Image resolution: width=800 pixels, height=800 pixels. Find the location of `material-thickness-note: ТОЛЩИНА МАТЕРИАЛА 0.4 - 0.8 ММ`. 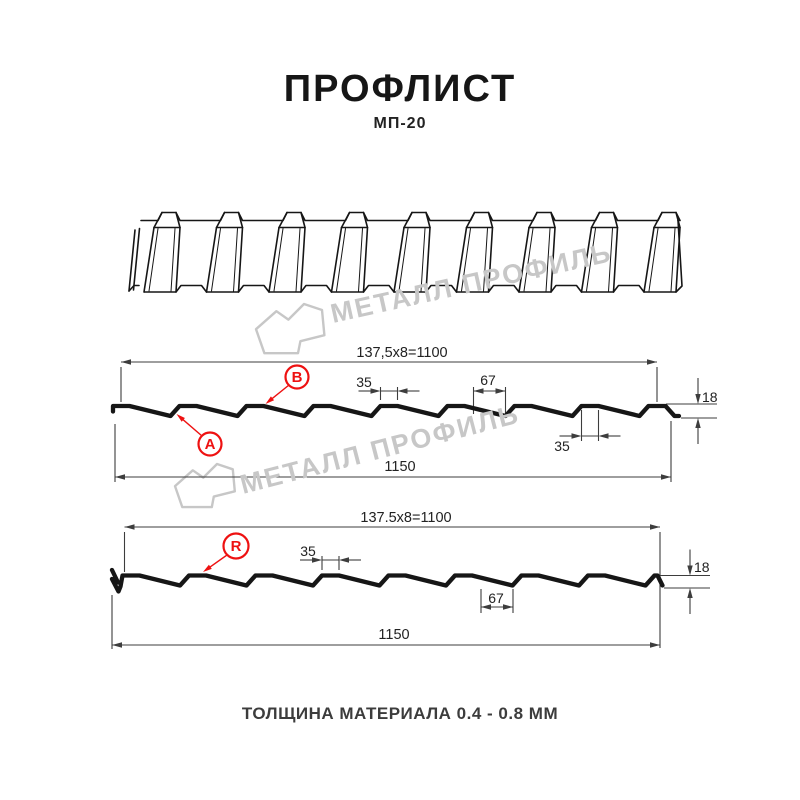

material-thickness-note: ТОЛЩИНА МАТЕРИАЛА 0.4 - 0.8 ММ is located at coordinates (400, 713).